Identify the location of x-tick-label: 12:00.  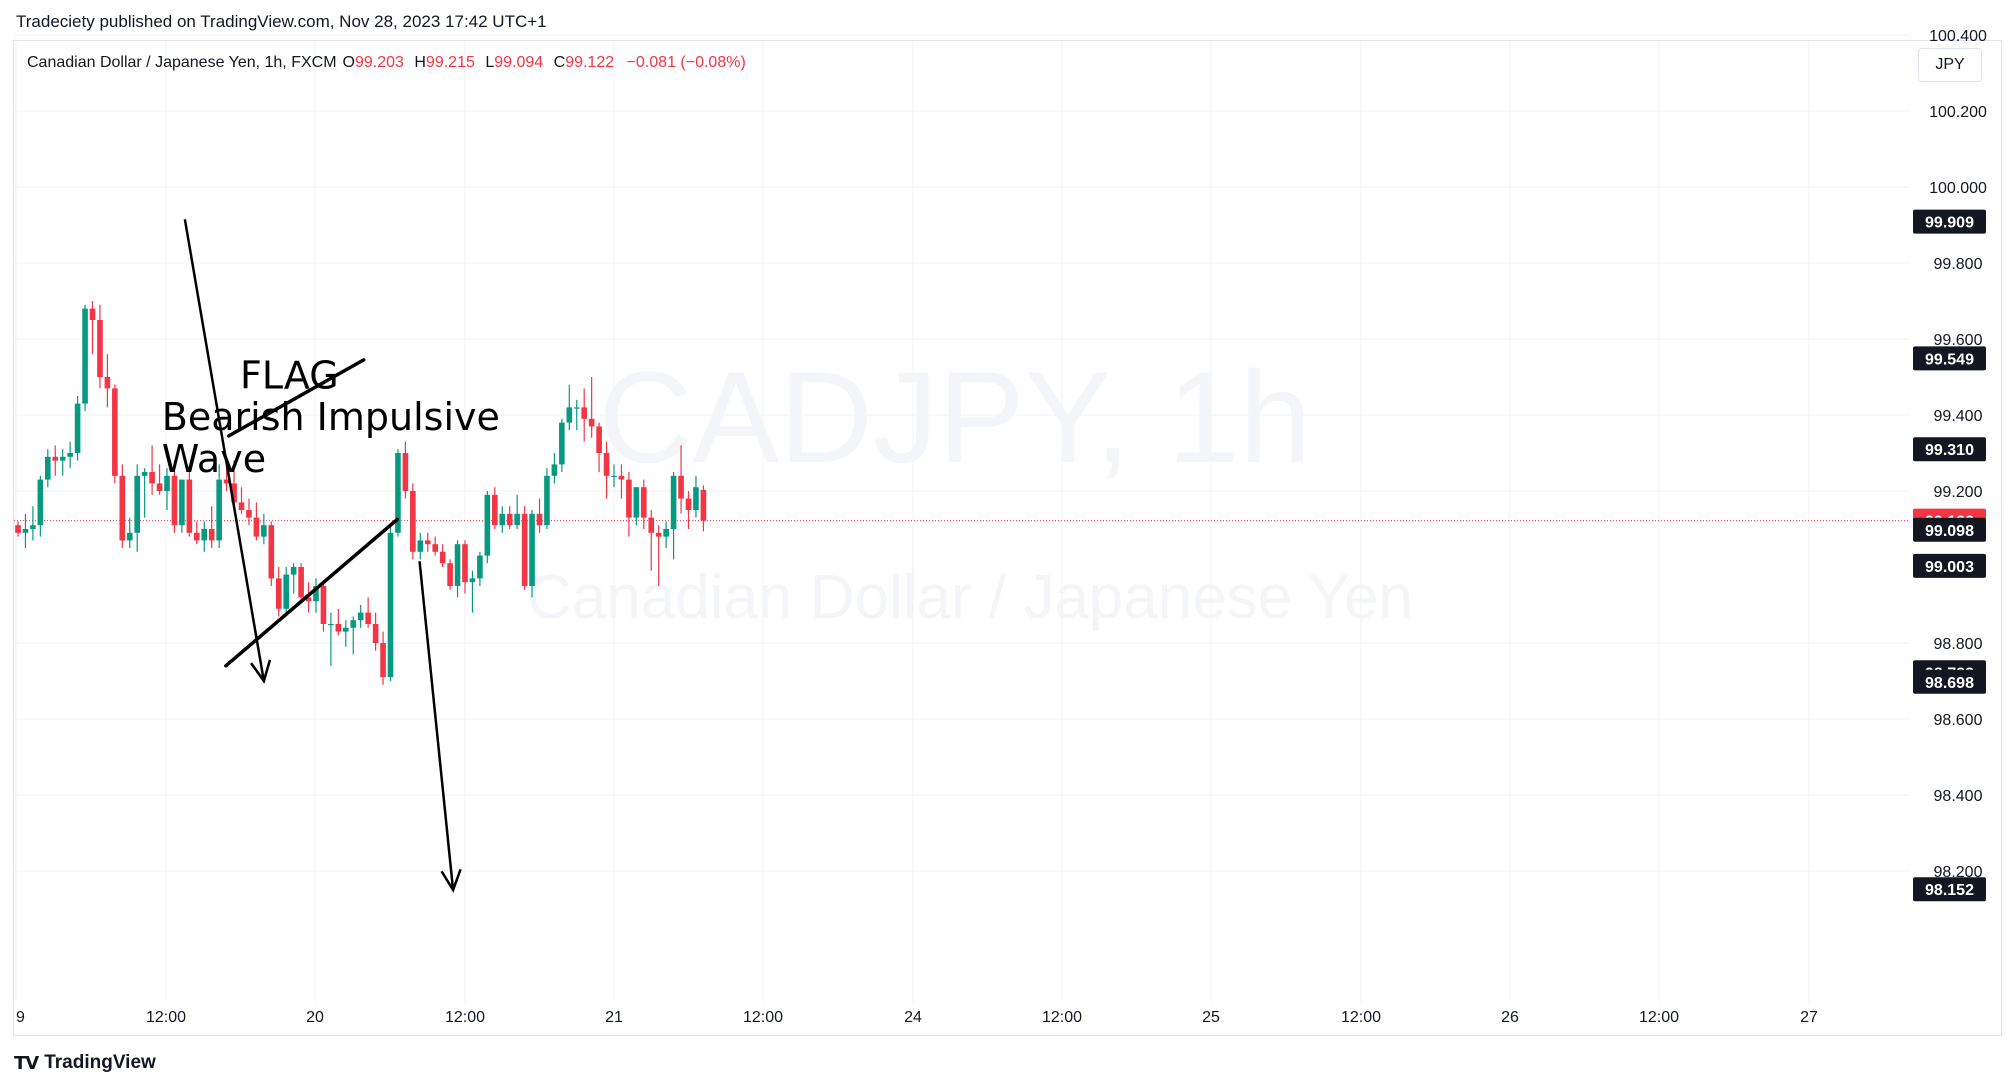
(763, 1017).